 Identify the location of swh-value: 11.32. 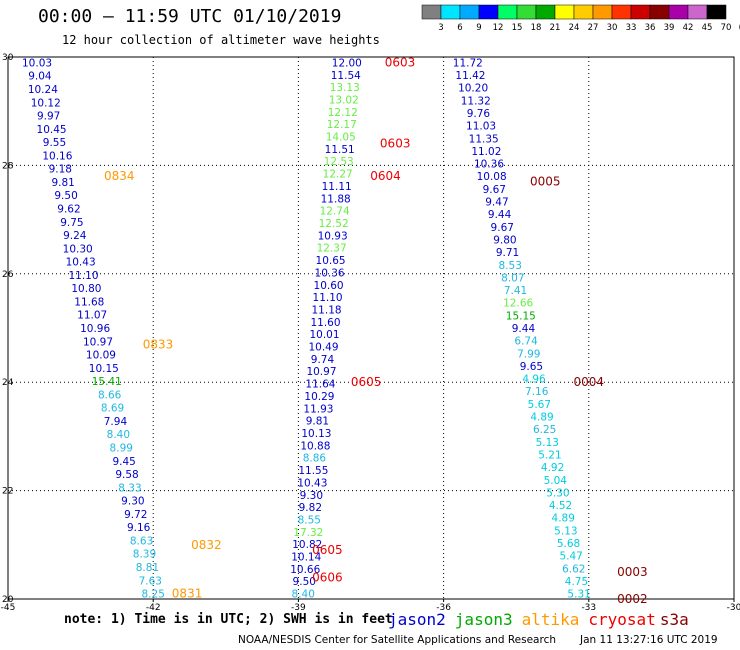
(476, 101).